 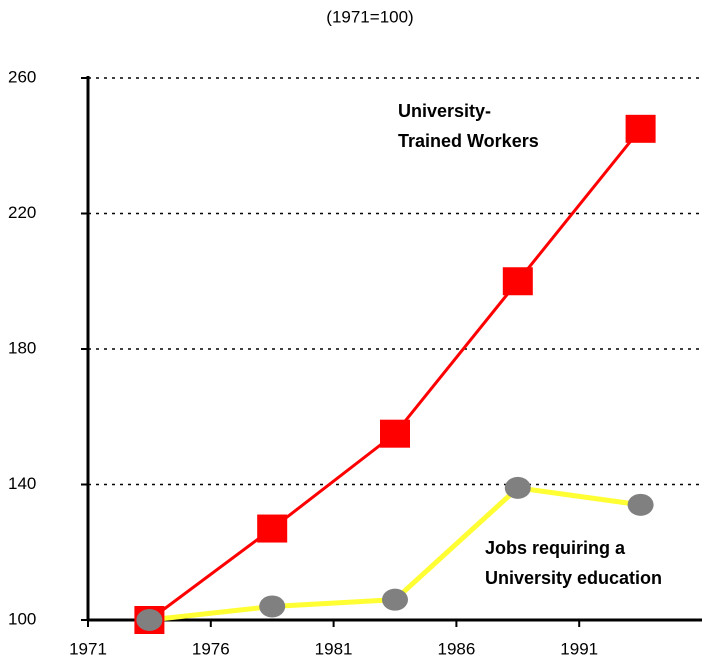 What do you see at coordinates (22, 212) in the screenshot?
I see `y-tick-label: 220` at bounding box center [22, 212].